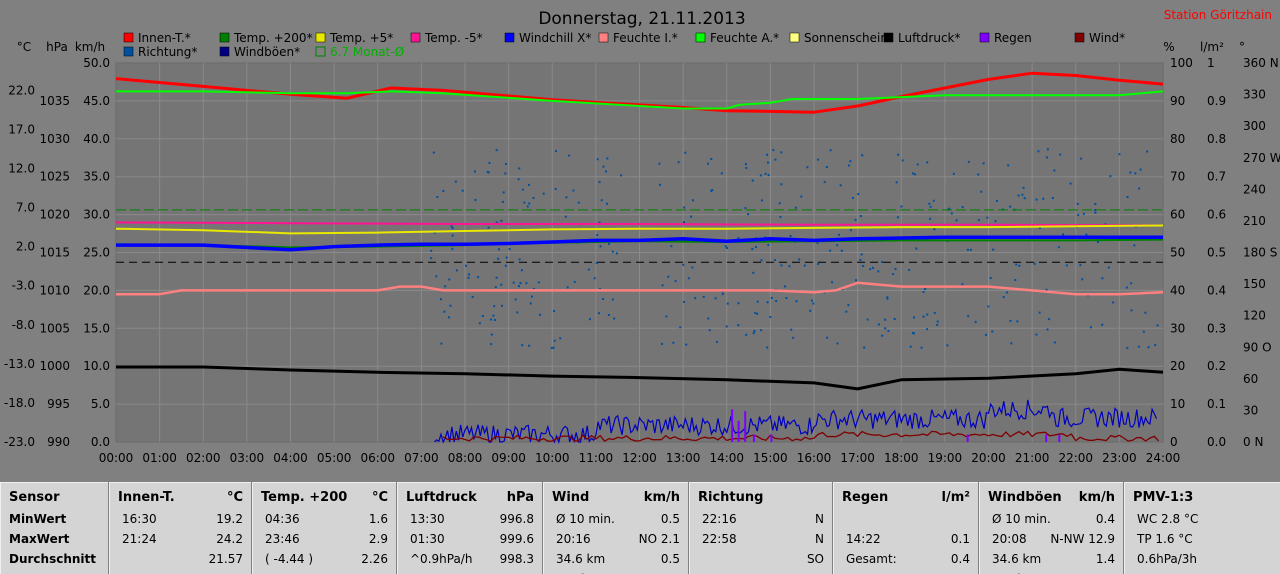 This screenshot has height=574, width=1280. I want to click on summary-cell-value: NO 2.1, so click(659, 539).